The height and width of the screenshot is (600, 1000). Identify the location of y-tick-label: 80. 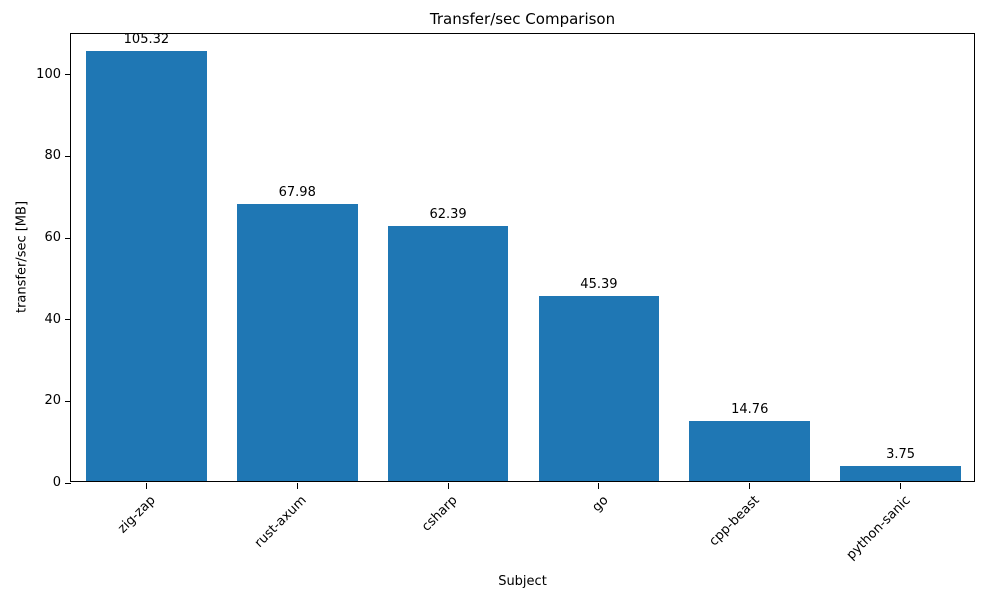
(52, 156).